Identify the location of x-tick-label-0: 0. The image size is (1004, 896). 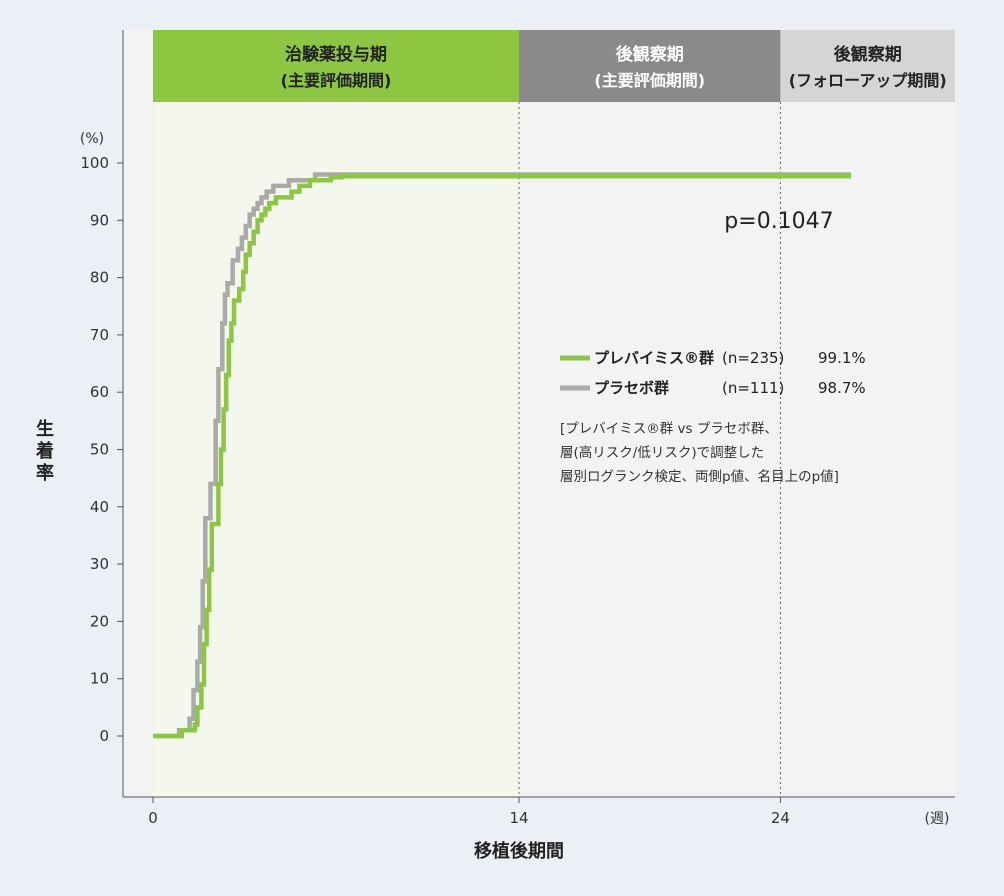
(153, 818).